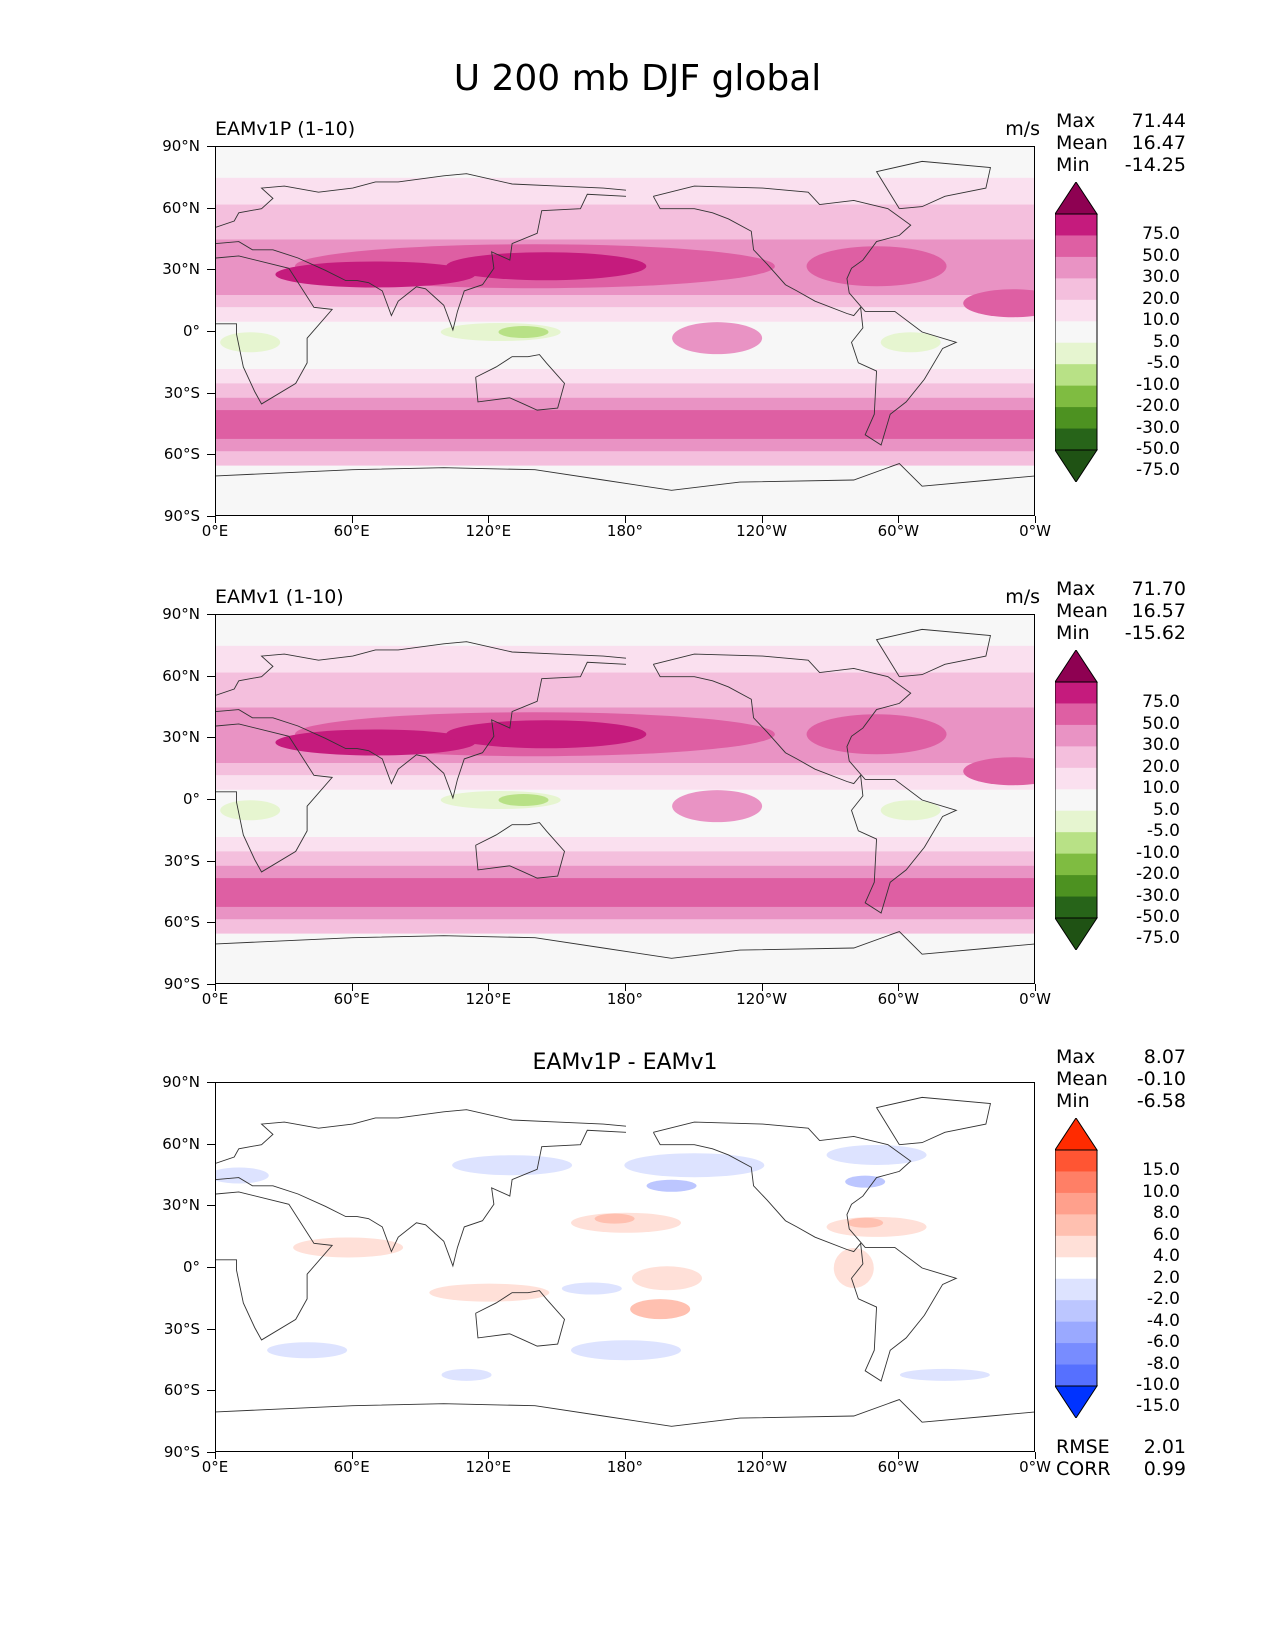 Image resolution: width=1275 pixels, height=1650 pixels. Describe the element at coordinates (1035, 999) in the screenshot. I see `lon-tick-label: 0°W` at that location.